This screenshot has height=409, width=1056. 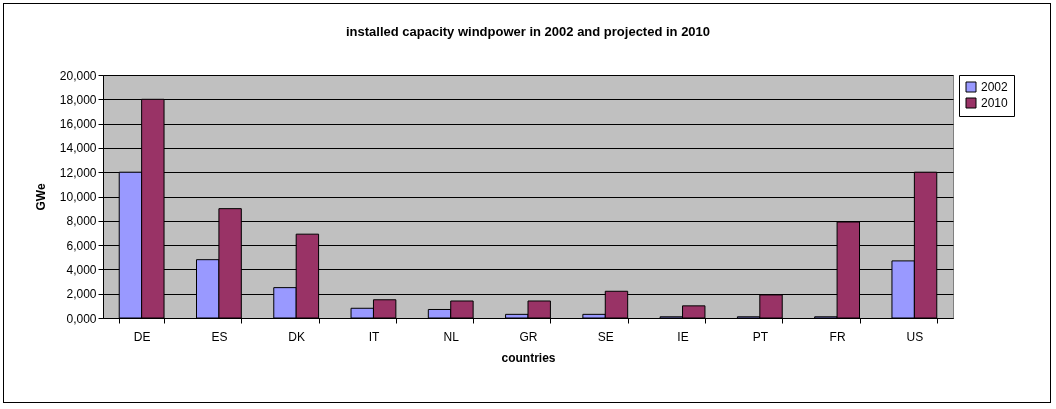 I want to click on y-tick-label: 14,000, so click(x=78, y=148).